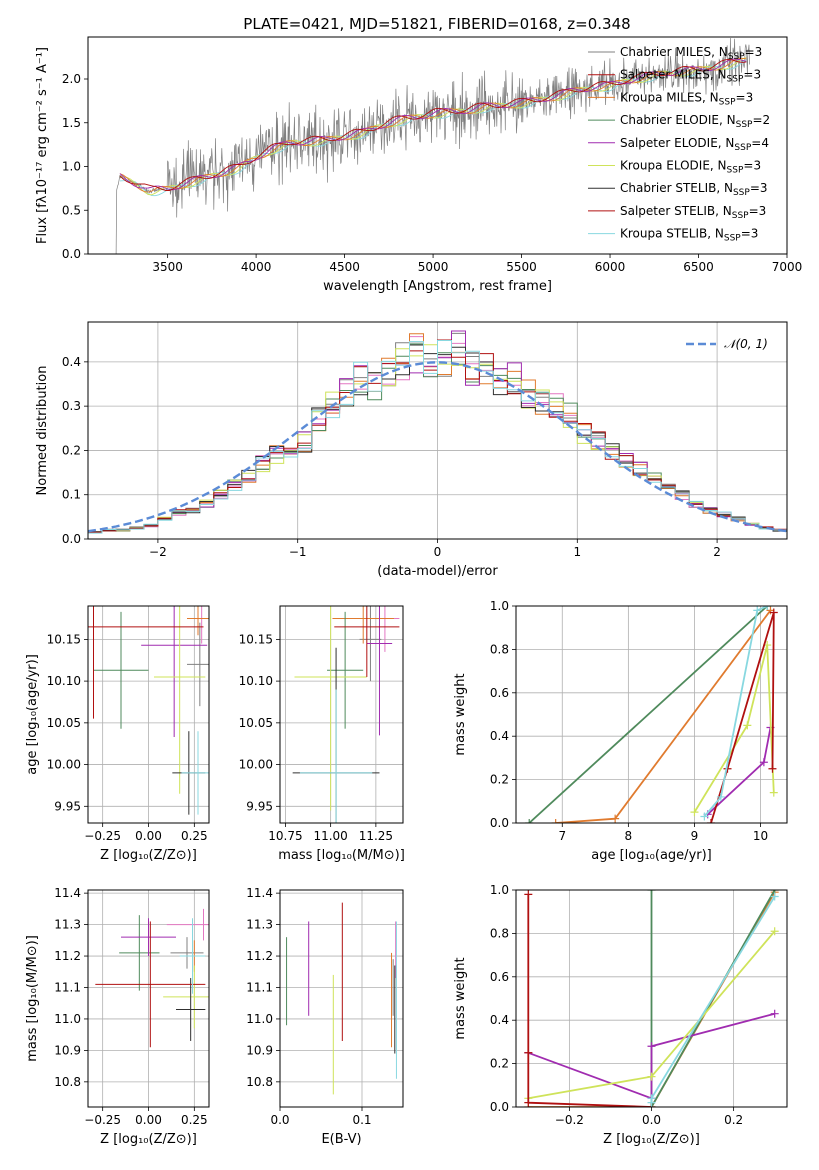 This screenshot has width=819, height=1170. What do you see at coordinates (629, 836) in the screenshot?
I see `x-tick-label: 8` at bounding box center [629, 836].